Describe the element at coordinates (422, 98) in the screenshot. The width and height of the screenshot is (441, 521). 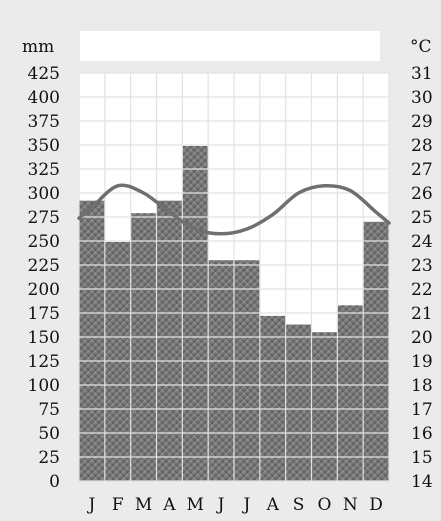
I see `right-tick-label: 30` at that location.